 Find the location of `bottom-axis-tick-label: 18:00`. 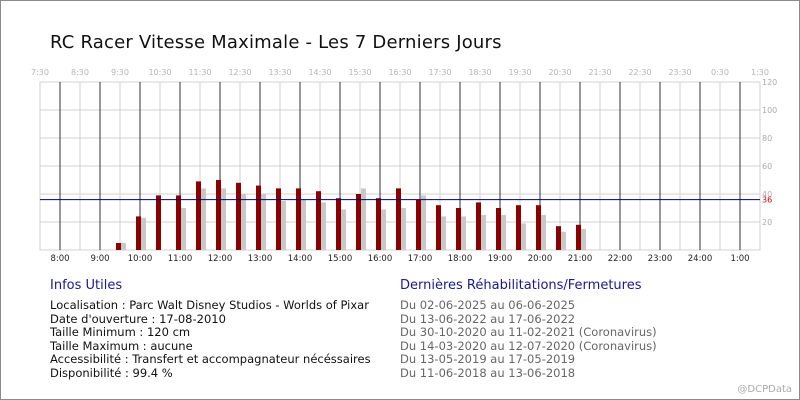

bottom-axis-tick-label: 18:00 is located at coordinates (460, 259).